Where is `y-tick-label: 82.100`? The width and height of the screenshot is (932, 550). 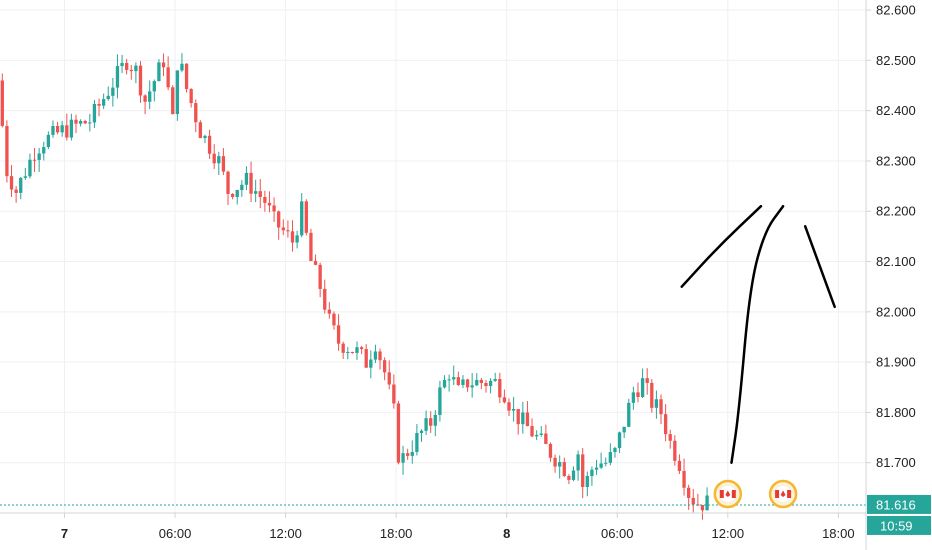
y-tick-label: 82.100 is located at coordinates (896, 261).